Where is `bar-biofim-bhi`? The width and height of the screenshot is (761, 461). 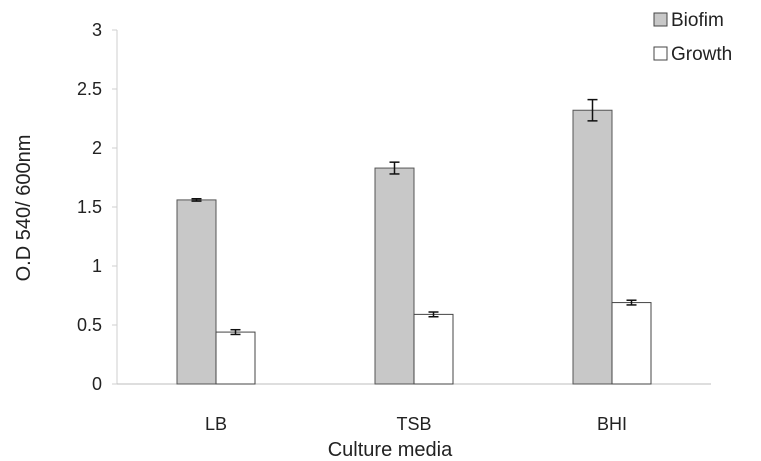 bar-biofim-bhi is located at coordinates (592, 247).